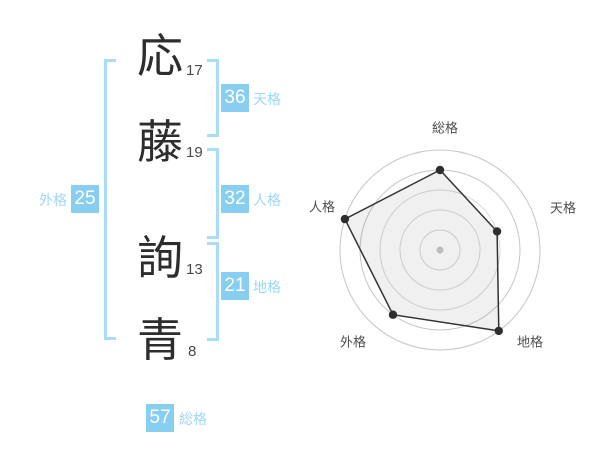 This screenshot has height=470, width=600. Describe the element at coordinates (53, 200) in the screenshot. I see `gaikaku-label: 外格` at that location.